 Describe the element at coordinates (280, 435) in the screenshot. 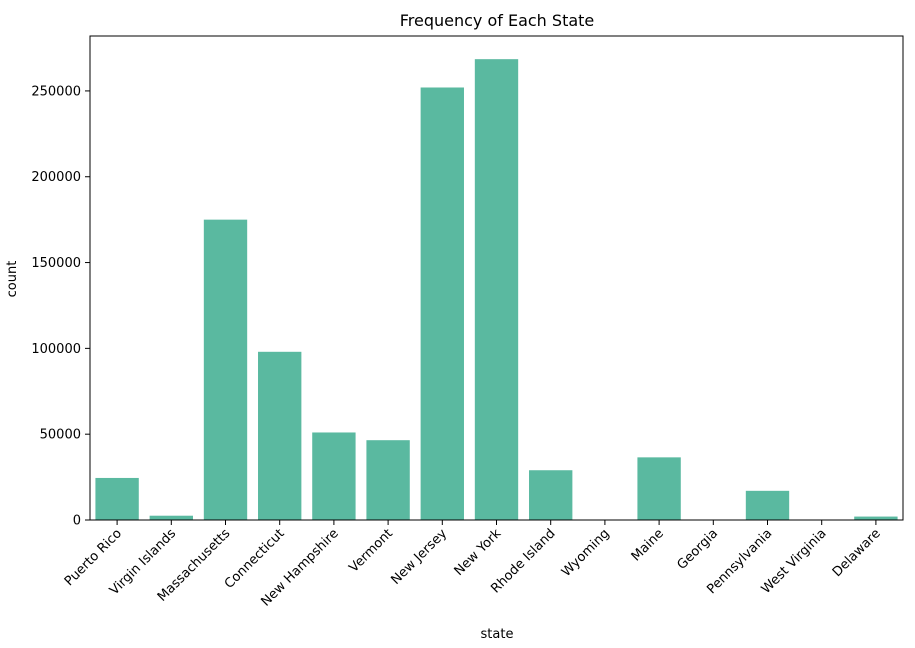

I see `bar-connecticut` at that location.